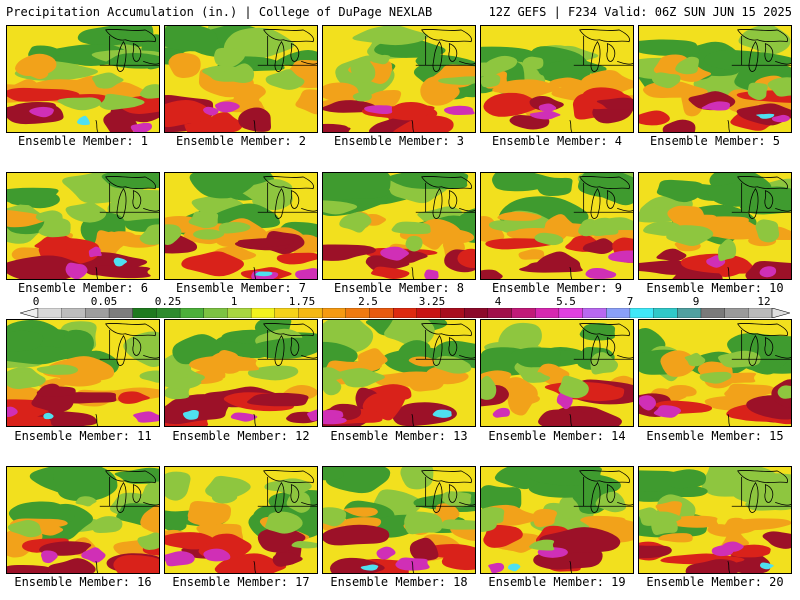 The image size is (800, 600). Describe the element at coordinates (29, 313) in the screenshot. I see `colorbar-min-arrow` at that location.